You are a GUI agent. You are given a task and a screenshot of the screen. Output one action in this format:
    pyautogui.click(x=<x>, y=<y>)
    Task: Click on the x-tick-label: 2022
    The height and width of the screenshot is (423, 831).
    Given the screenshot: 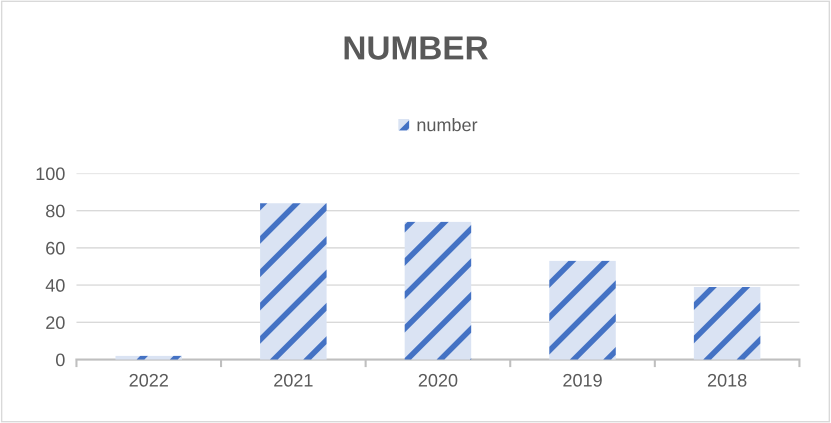 What is the action you would take?
    pyautogui.click(x=149, y=380)
    